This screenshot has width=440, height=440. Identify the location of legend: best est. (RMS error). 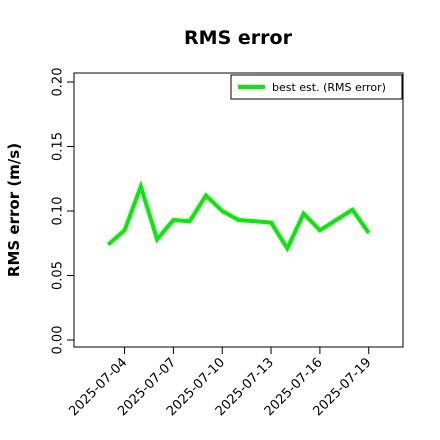
(316, 87).